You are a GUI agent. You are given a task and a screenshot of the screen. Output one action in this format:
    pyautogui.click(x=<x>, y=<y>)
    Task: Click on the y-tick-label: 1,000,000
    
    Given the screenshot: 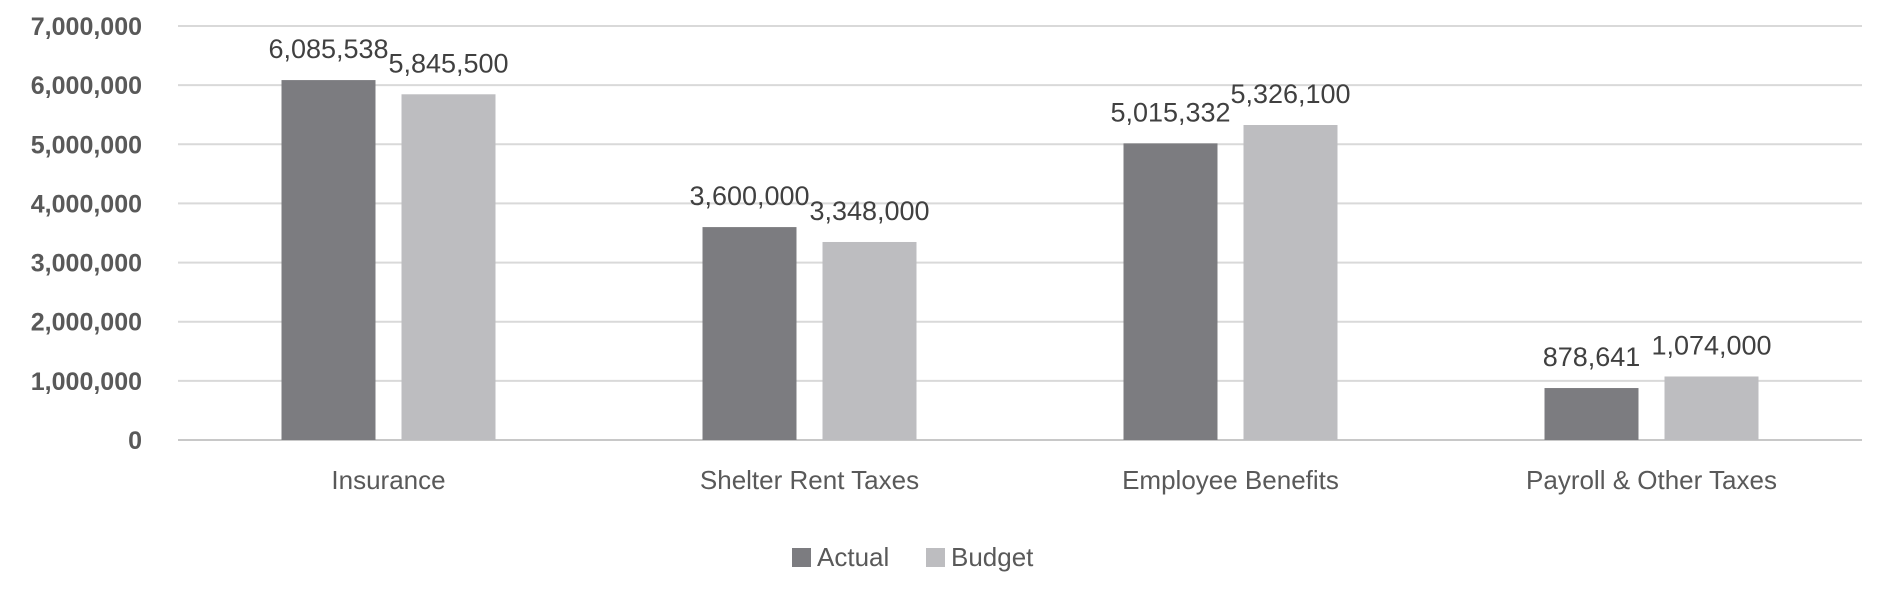 What is the action you would take?
    pyautogui.click(x=86, y=382)
    